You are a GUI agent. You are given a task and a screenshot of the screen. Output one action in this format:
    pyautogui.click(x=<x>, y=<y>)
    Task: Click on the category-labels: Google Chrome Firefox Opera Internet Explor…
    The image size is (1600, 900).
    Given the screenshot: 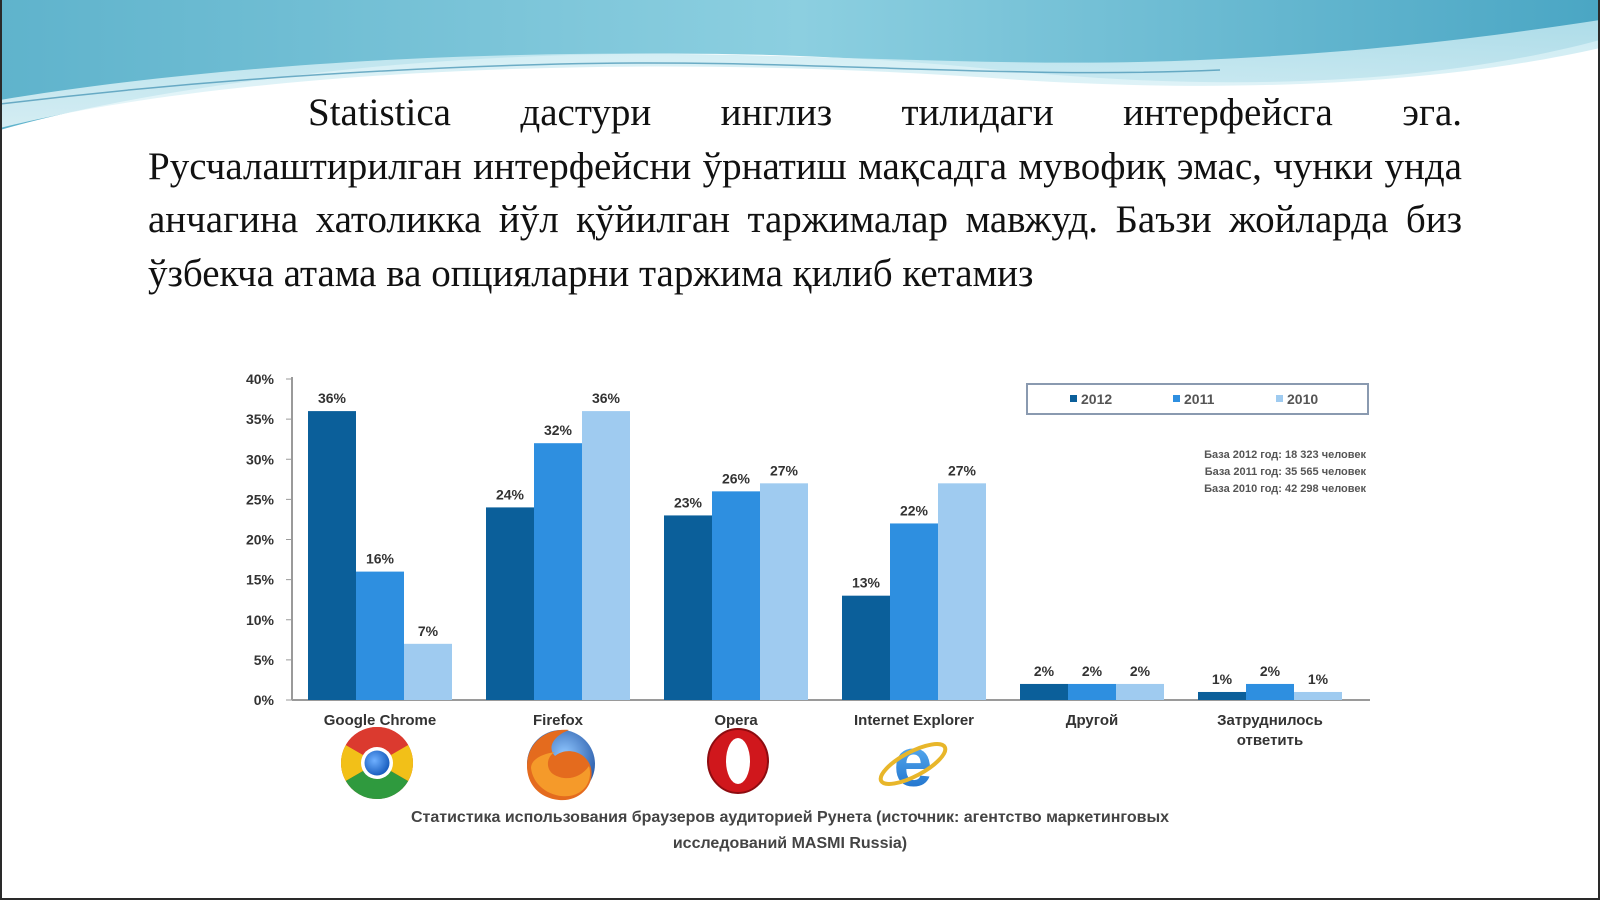 What is the action you would take?
    pyautogui.click(x=823, y=730)
    